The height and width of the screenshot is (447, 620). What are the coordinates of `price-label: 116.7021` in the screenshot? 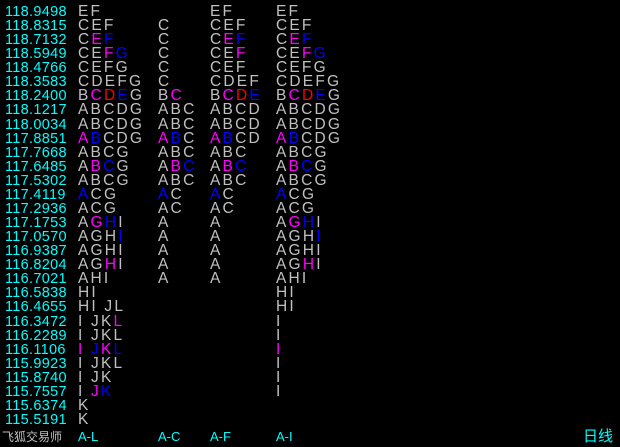 It's located at (36, 279).